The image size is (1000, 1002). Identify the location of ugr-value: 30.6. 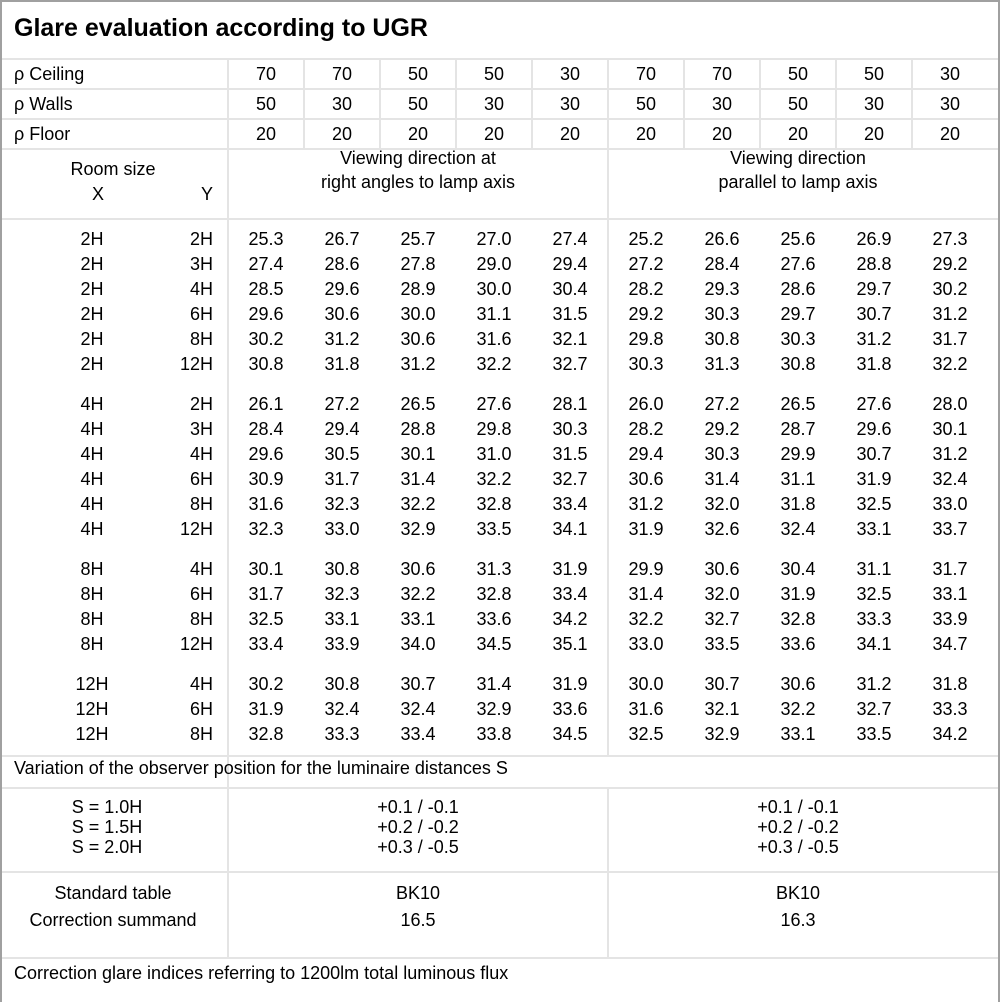
(418, 339).